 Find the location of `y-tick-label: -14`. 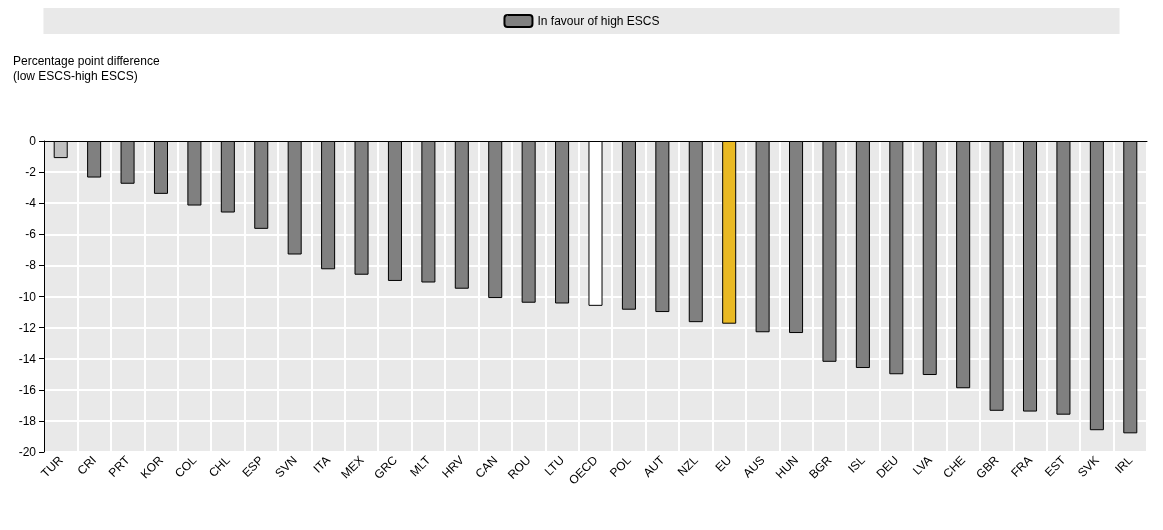

y-tick-label: -14 is located at coordinates (27, 358).